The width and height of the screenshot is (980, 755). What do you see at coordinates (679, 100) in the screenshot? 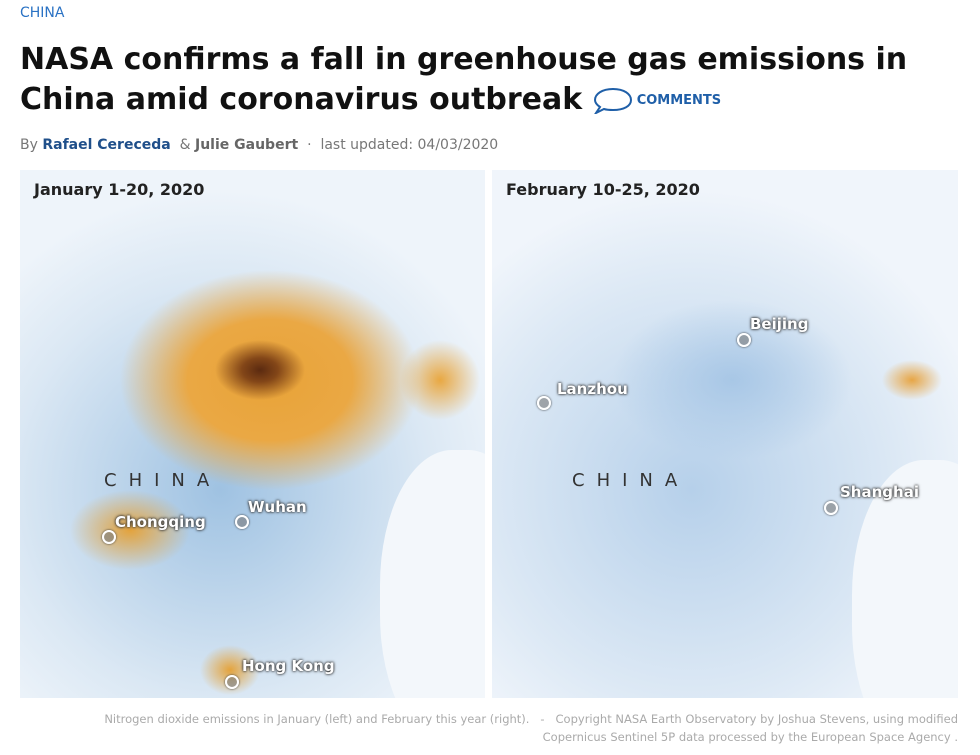
I see `comments-label: COMMENTS` at bounding box center [679, 100].